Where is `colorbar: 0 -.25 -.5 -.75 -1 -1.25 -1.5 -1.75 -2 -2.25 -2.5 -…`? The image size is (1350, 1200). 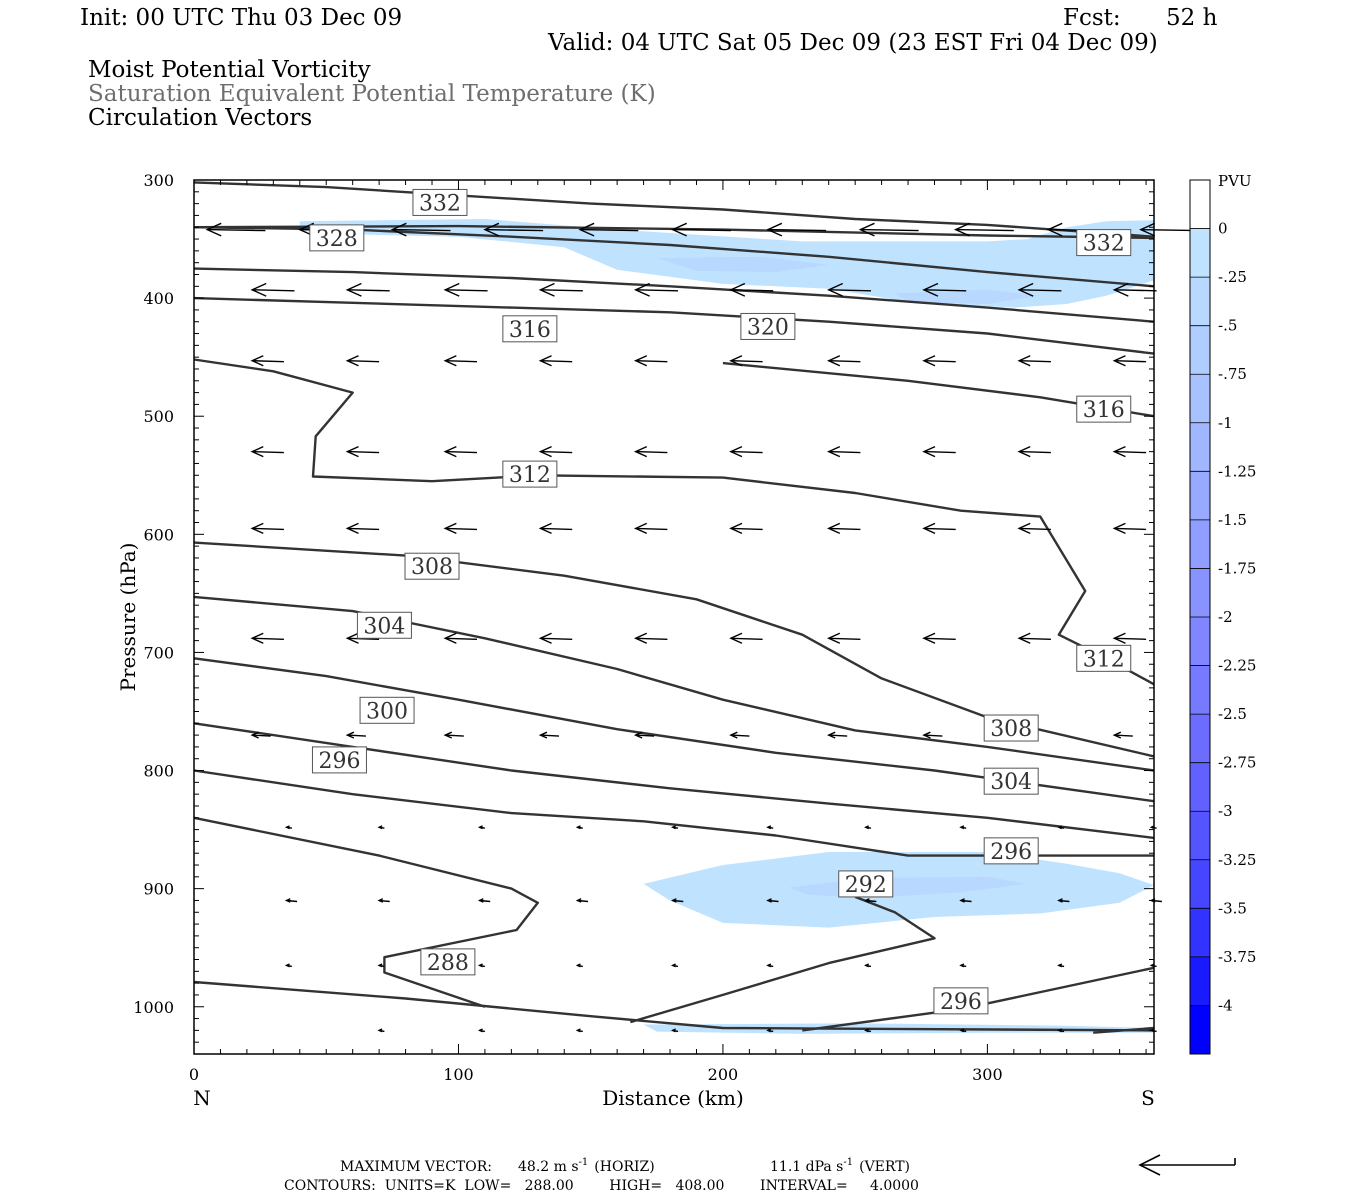 colorbar: 0 -.25 -.5 -.75 -1 -1.25 -1.5 -1.75 -2 -2.25 -2.5 -… is located at coordinates (1222, 617).